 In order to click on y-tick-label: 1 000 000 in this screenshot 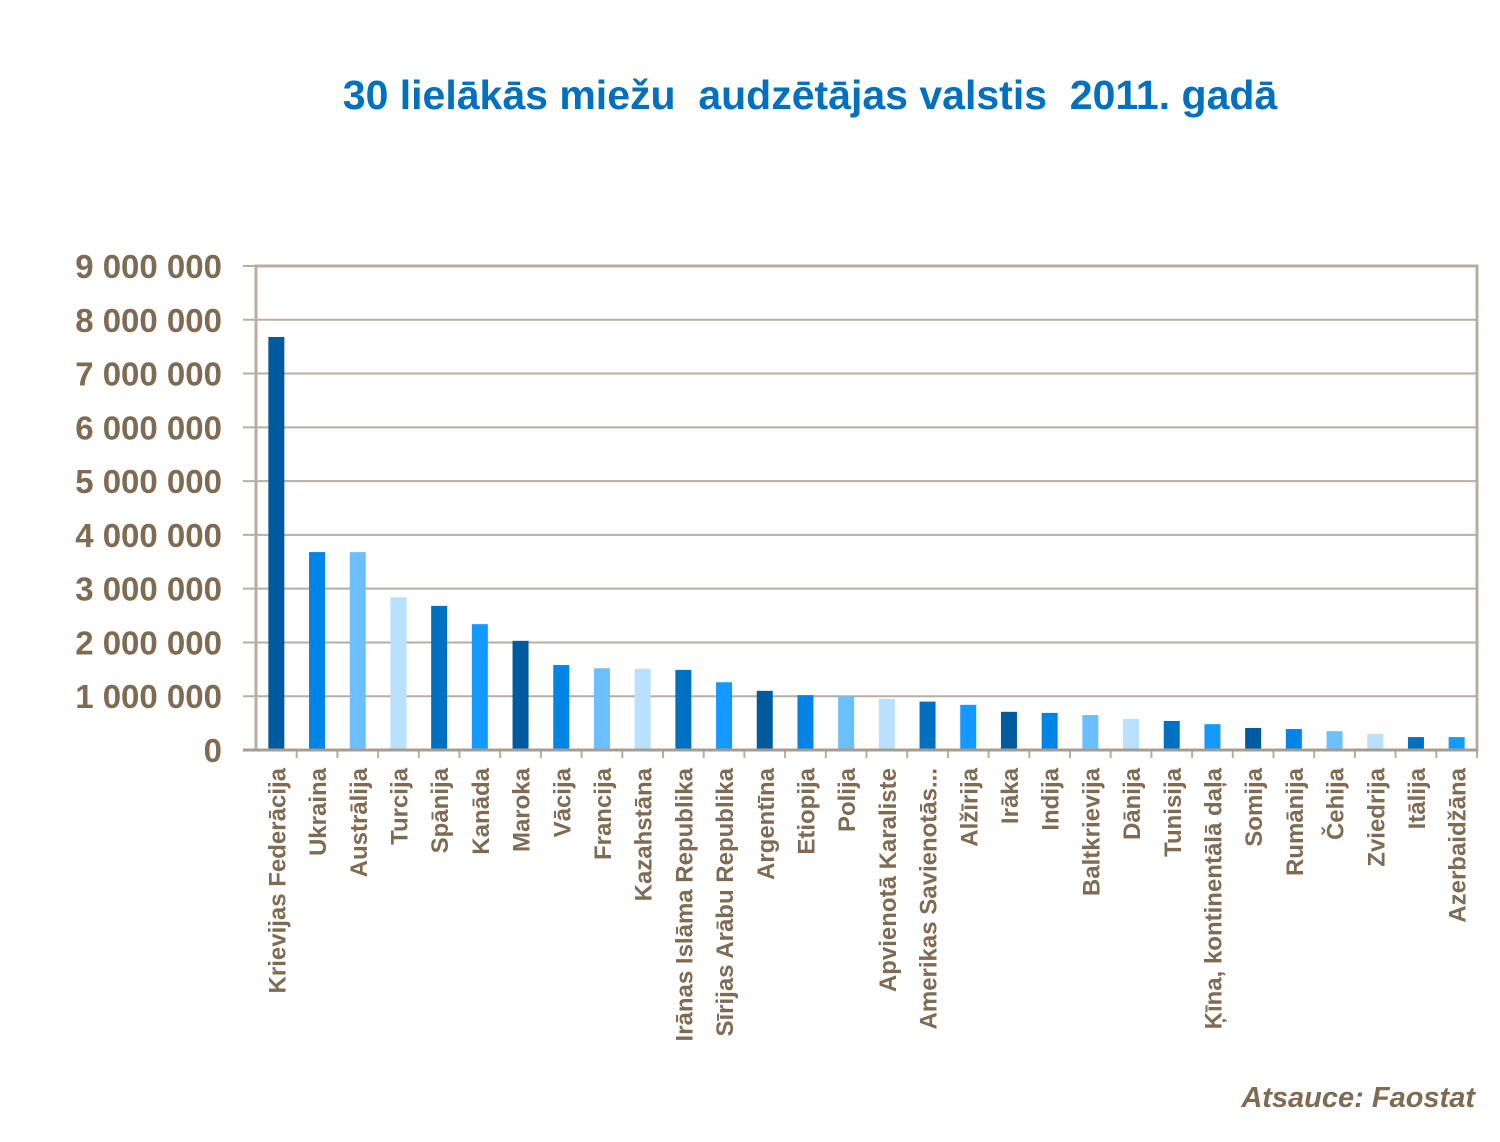, I will do `click(148, 696)`.